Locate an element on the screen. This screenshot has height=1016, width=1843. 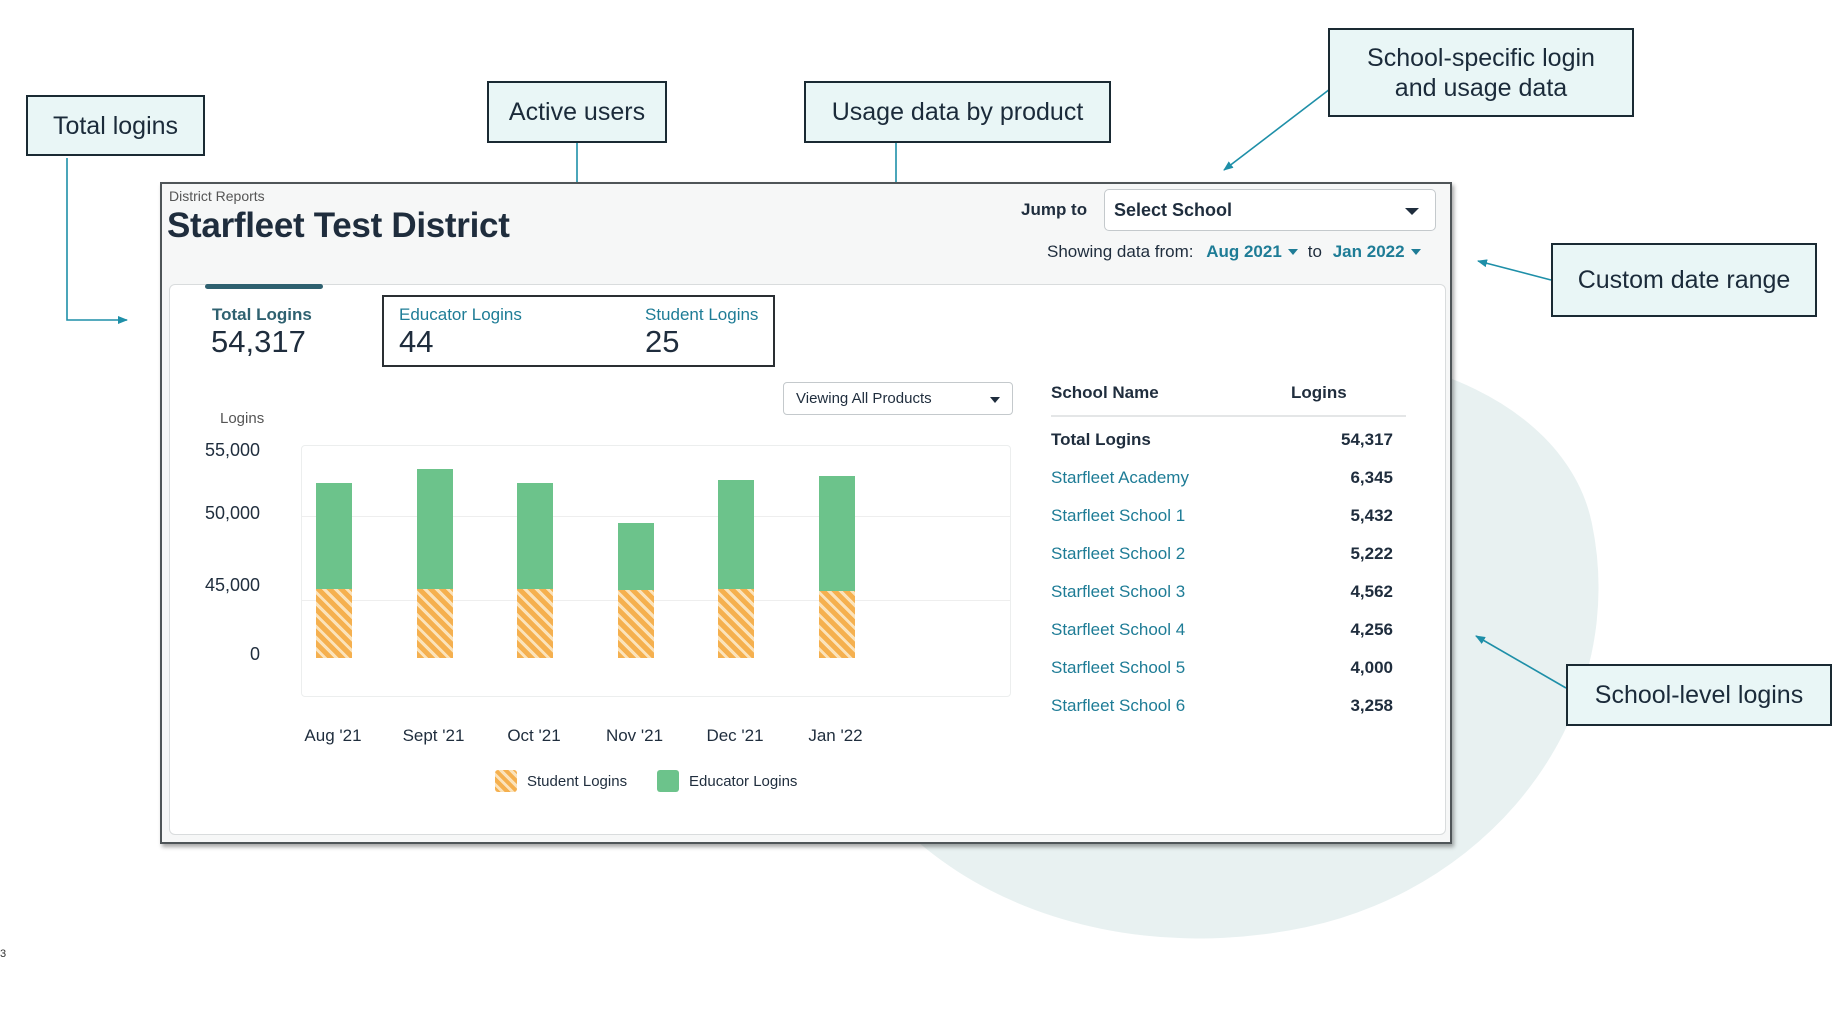
table-row: Starfleet School 6 3,258 is located at coordinates (1222, 708).